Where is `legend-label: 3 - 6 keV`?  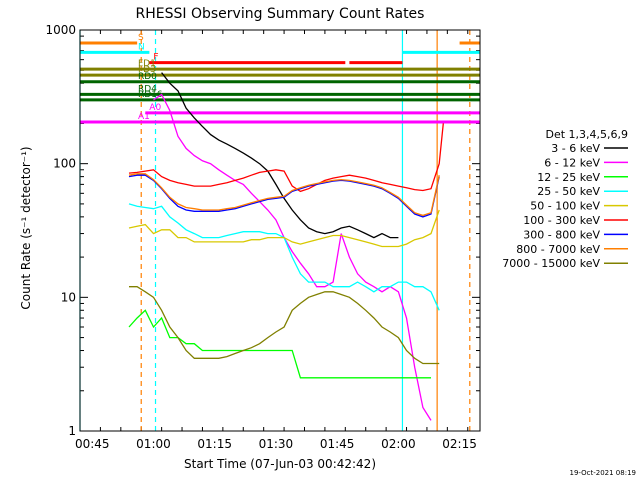
legend-label: 3 - 6 keV is located at coordinates (575, 148).